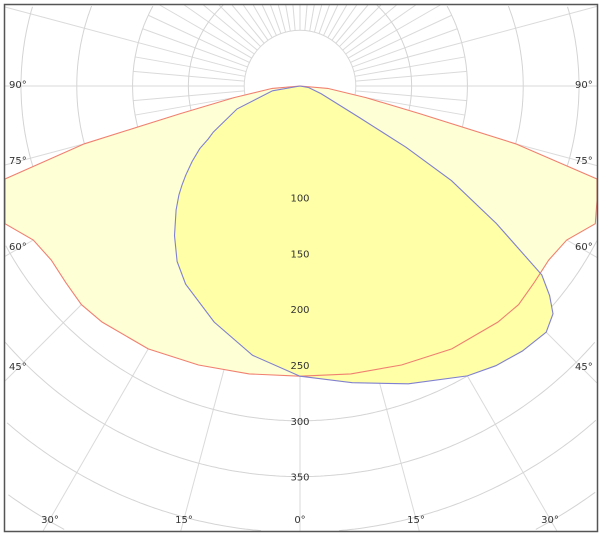 The image size is (602, 537). Describe the element at coordinates (584, 85) in the screenshot. I see `angle-label-right: 90°` at that location.